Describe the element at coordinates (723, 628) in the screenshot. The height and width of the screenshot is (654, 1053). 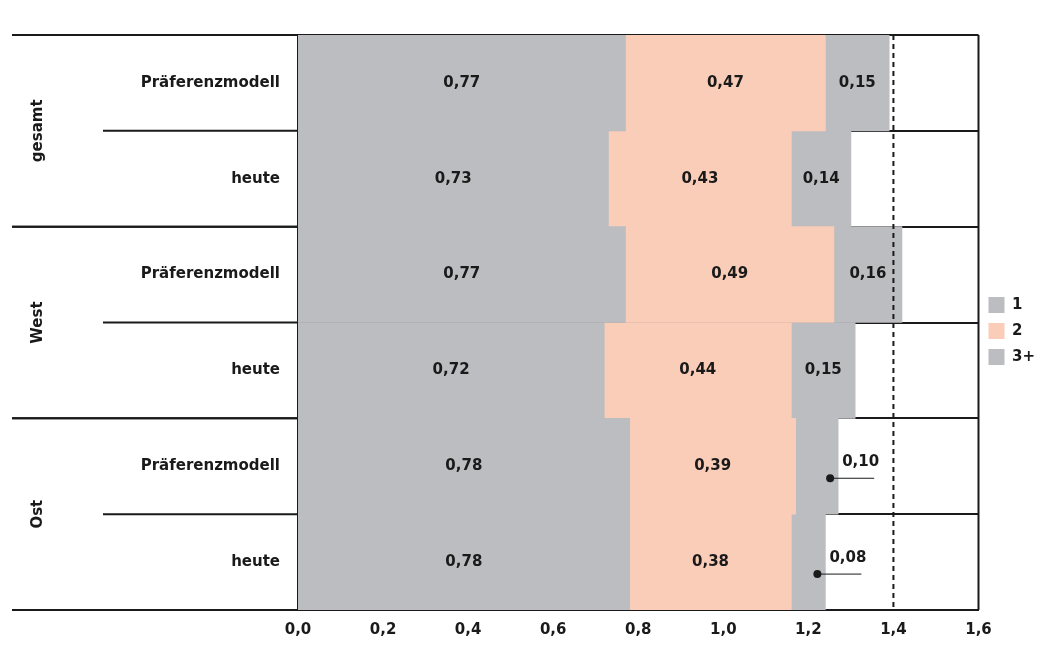
I see `x-tick-label: 1,0` at that location.